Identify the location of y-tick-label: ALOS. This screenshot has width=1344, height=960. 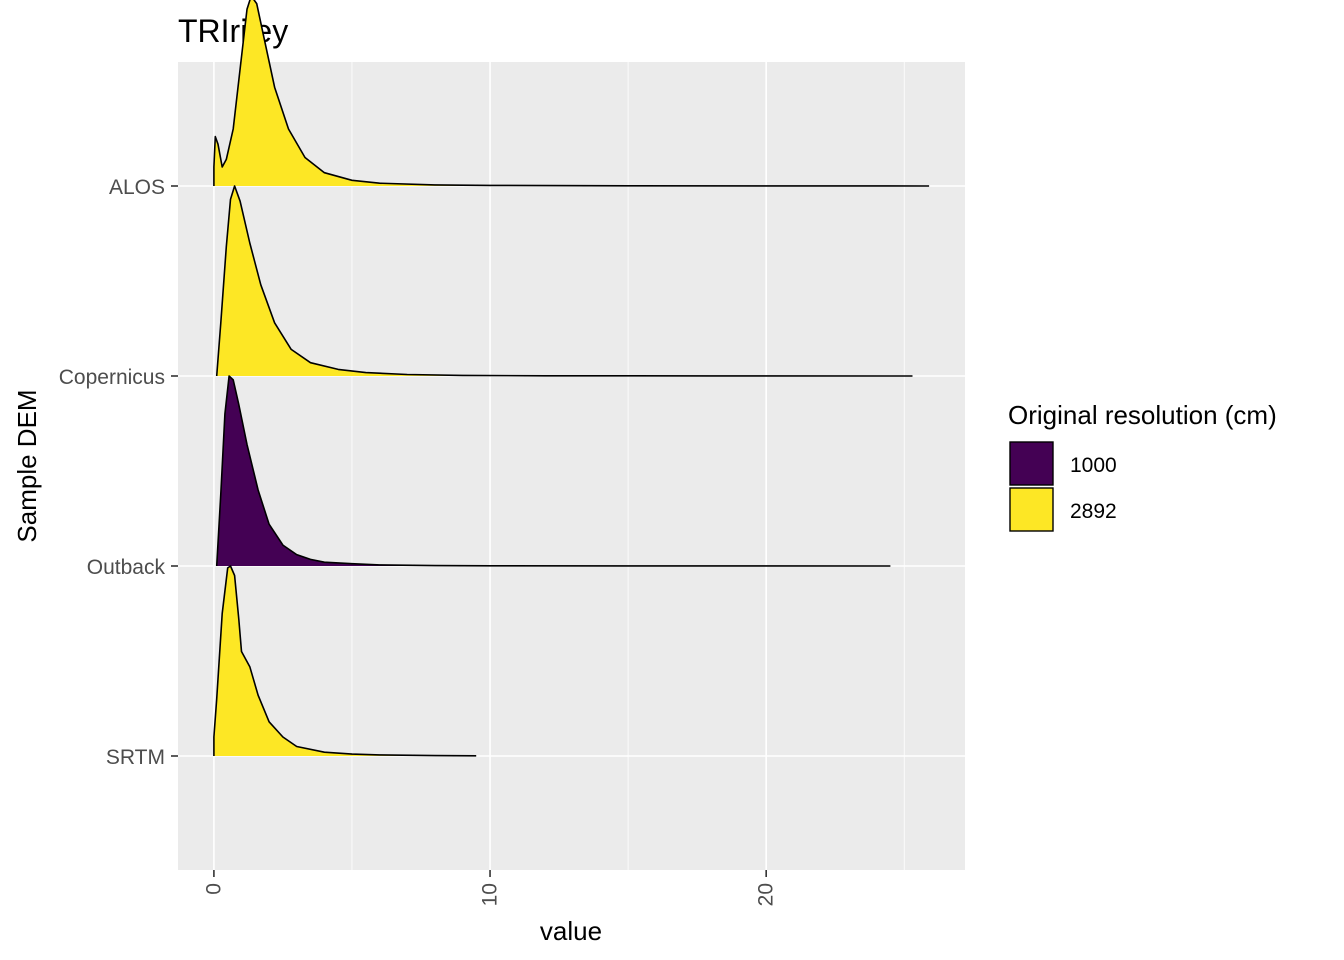
(137, 187).